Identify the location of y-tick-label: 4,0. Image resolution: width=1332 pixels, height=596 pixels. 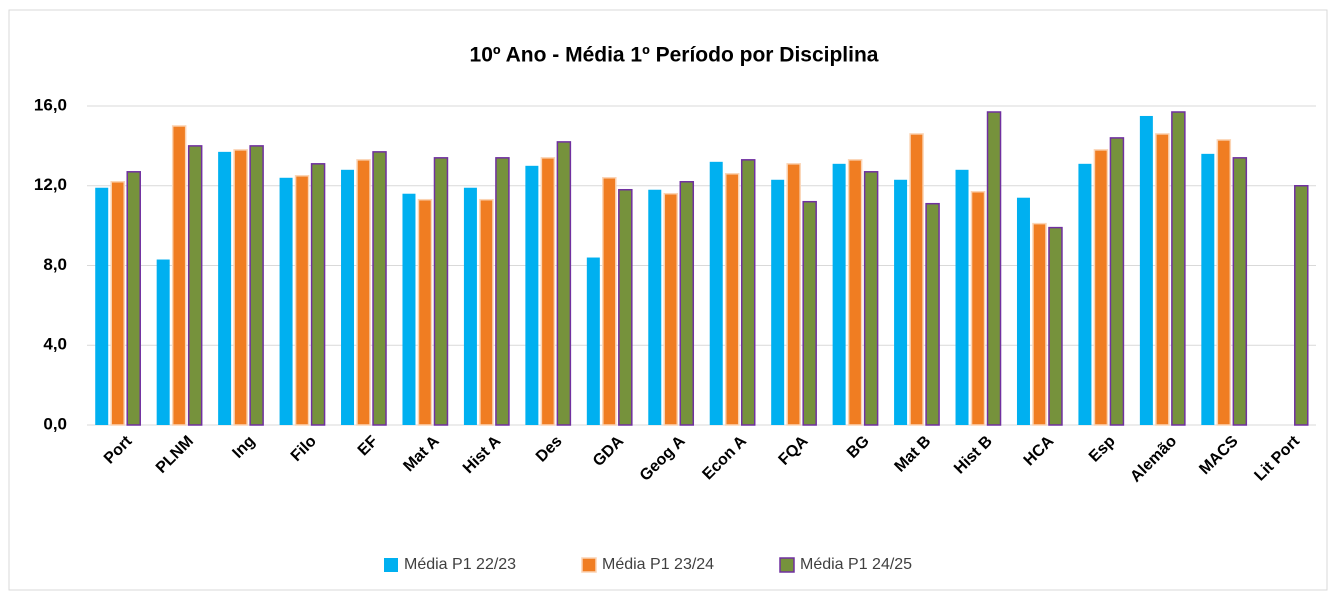
(55, 344).